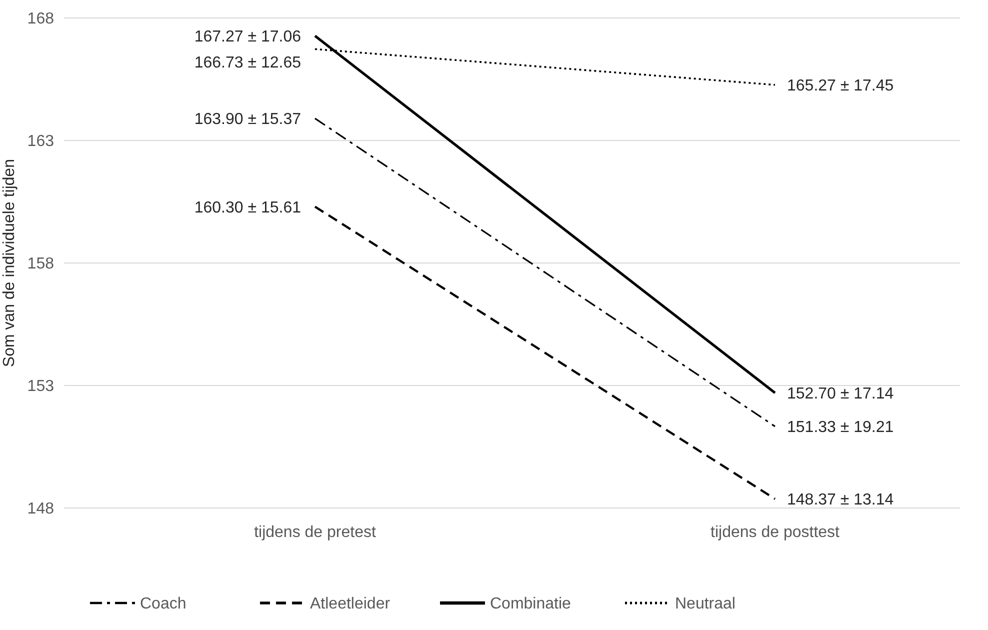 The width and height of the screenshot is (988, 630). What do you see at coordinates (40, 141) in the screenshot?
I see `y-tick-label: 163` at bounding box center [40, 141].